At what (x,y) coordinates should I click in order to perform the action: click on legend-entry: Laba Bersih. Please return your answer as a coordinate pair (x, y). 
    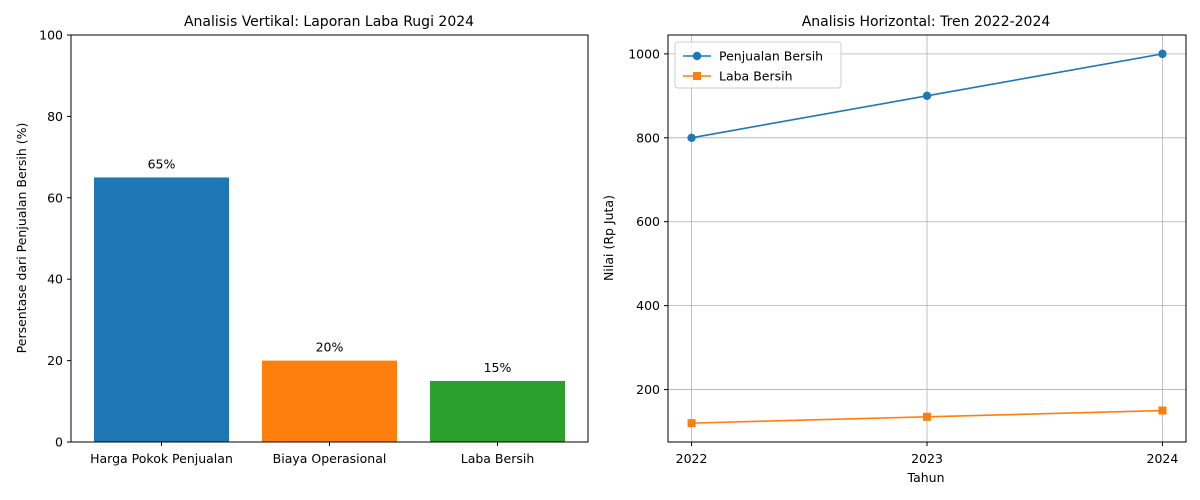
    Looking at the image, I should click on (738, 76).